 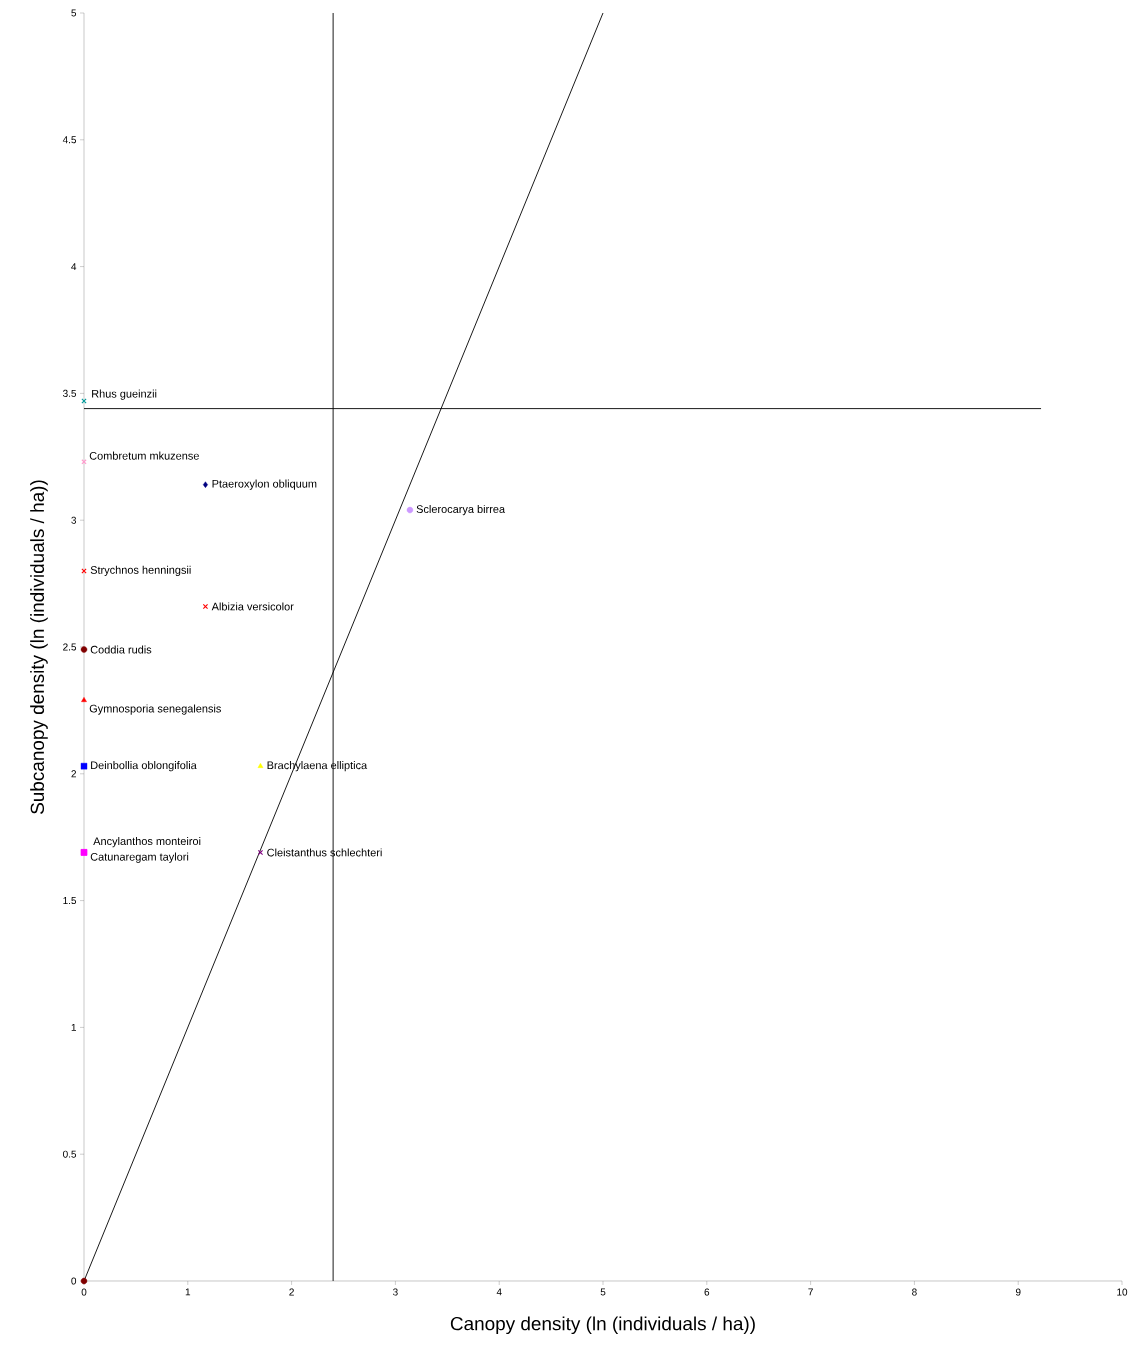 What do you see at coordinates (252, 606) in the screenshot?
I see `series-label: Albizia versicolor` at bounding box center [252, 606].